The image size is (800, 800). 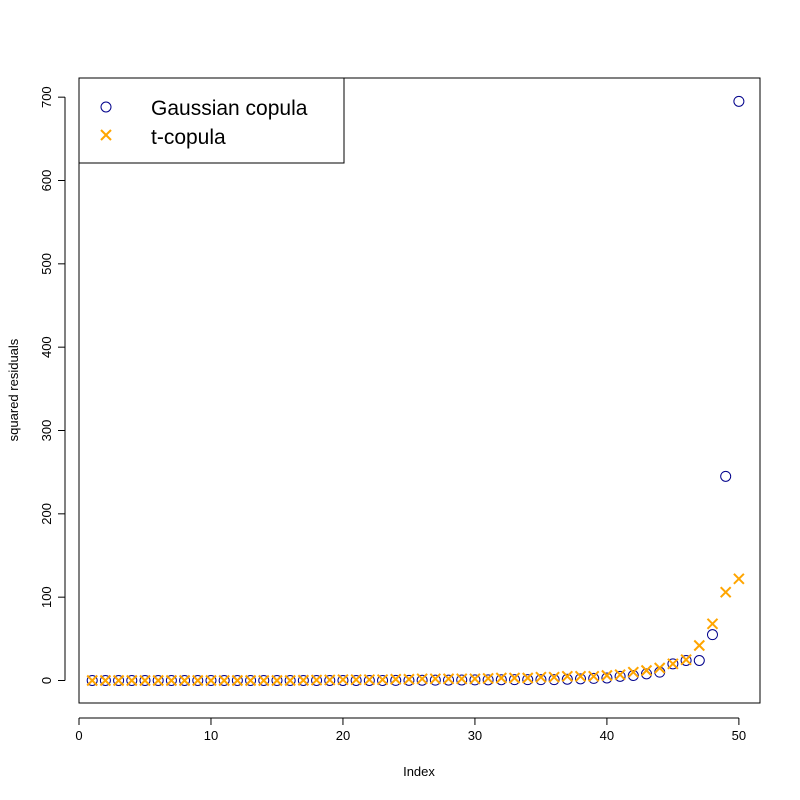 I want to click on y-tick-label: 200, so click(x=46, y=514).